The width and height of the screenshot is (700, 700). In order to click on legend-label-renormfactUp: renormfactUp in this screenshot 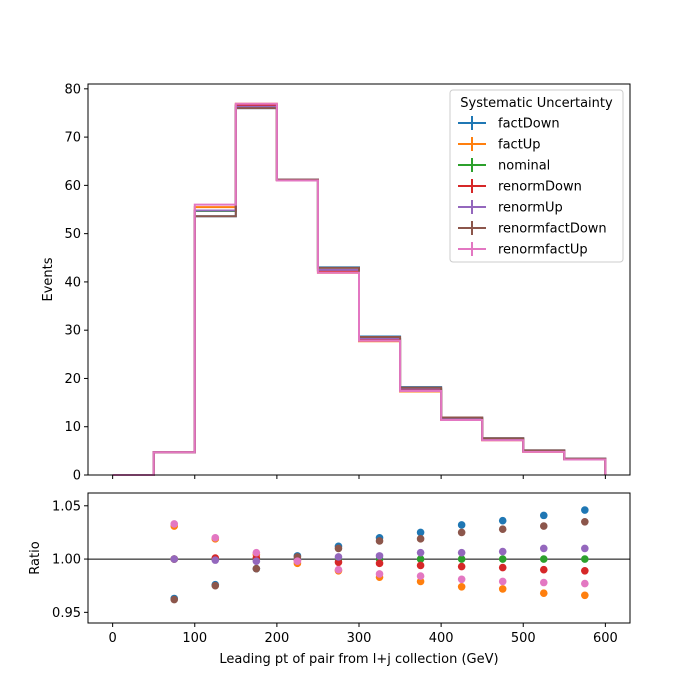, I will do `click(543, 250)`.